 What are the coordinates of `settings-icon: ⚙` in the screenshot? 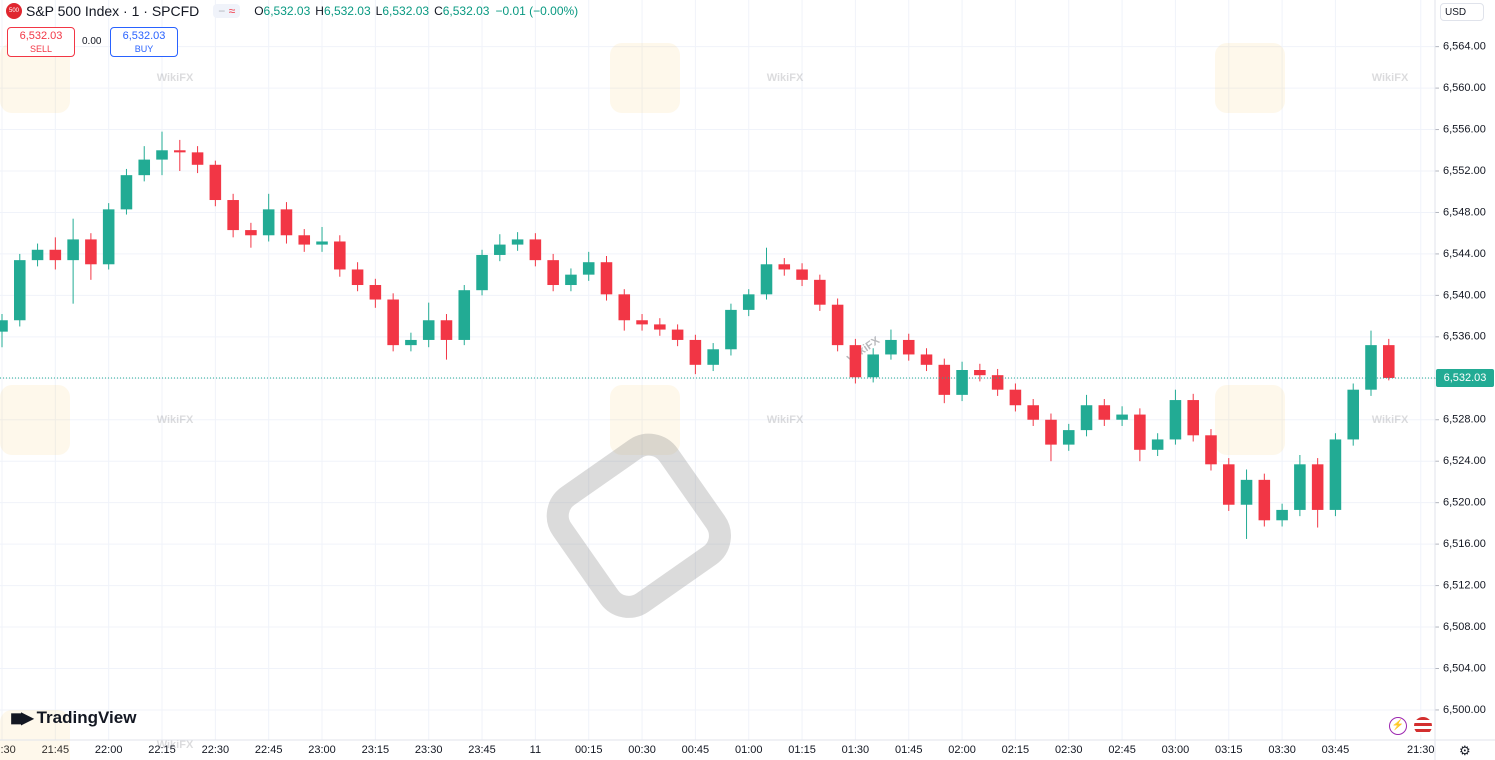 It's located at (1465, 750).